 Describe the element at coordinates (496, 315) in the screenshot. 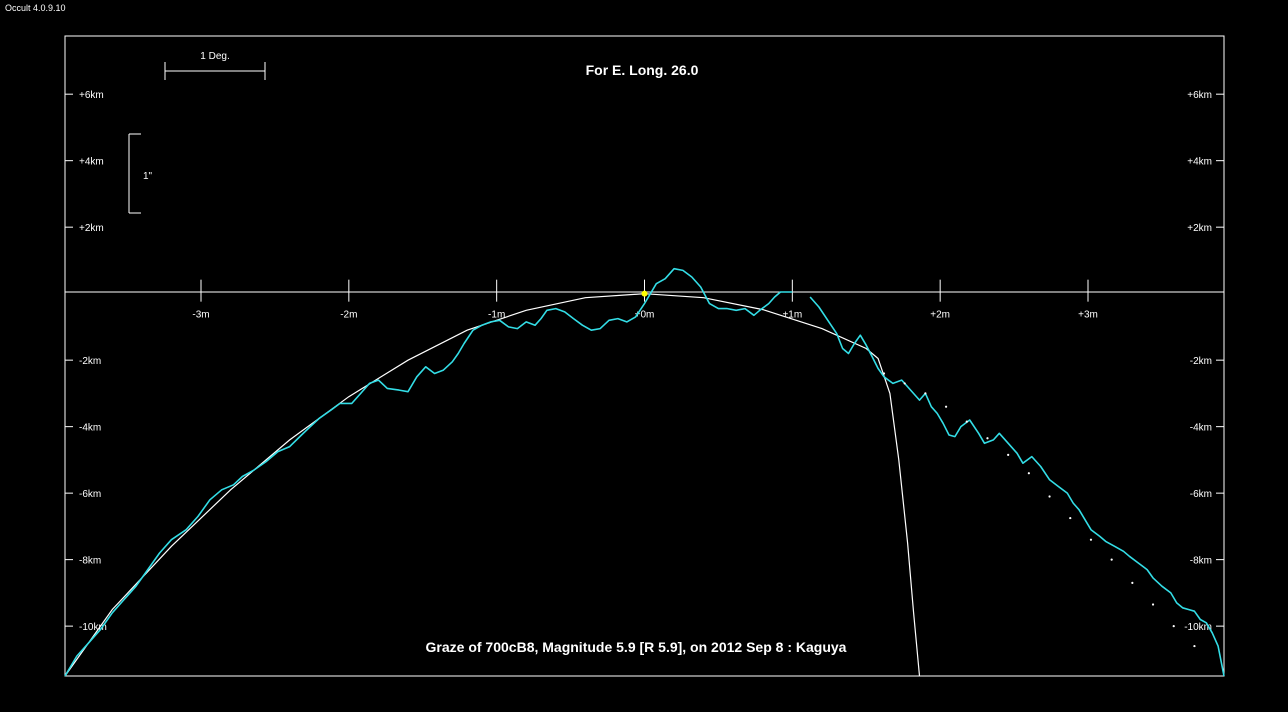

I see `x-tick-label: -1m` at that location.